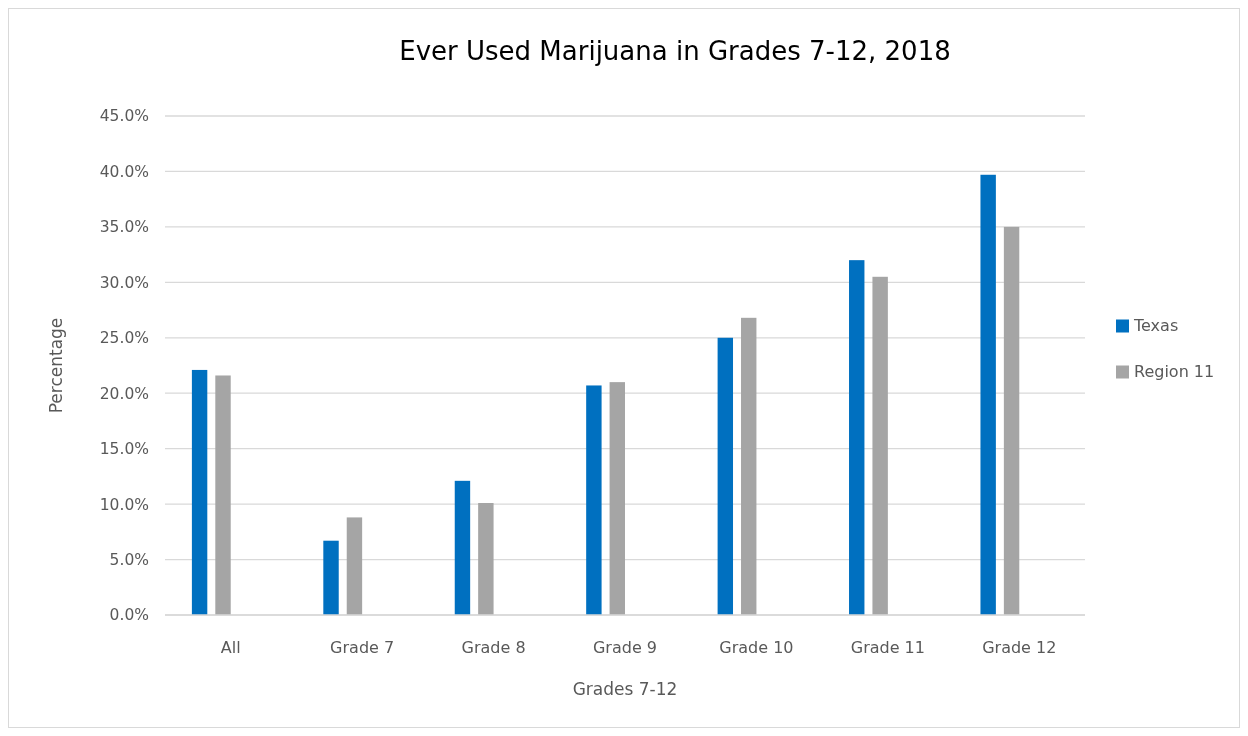 Image resolution: width=1248 pixels, height=736 pixels. What do you see at coordinates (129, 615) in the screenshot?
I see `y-tick-label: 0.0%` at bounding box center [129, 615].